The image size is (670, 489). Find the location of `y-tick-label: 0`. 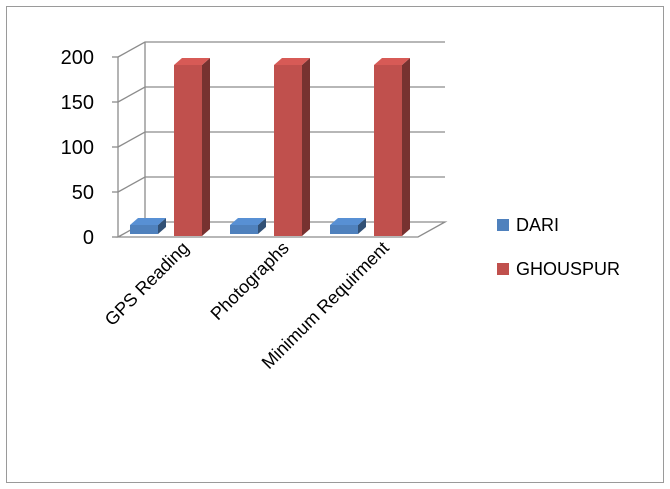

y-tick-label: 0 is located at coordinates (88, 238).